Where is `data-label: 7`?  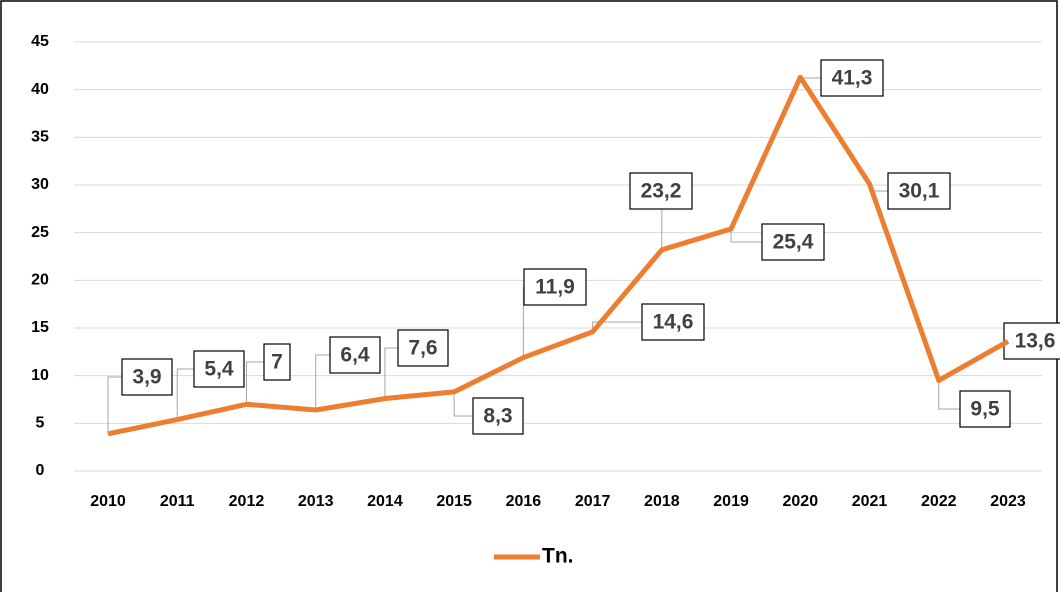 data-label: 7 is located at coordinates (277, 362).